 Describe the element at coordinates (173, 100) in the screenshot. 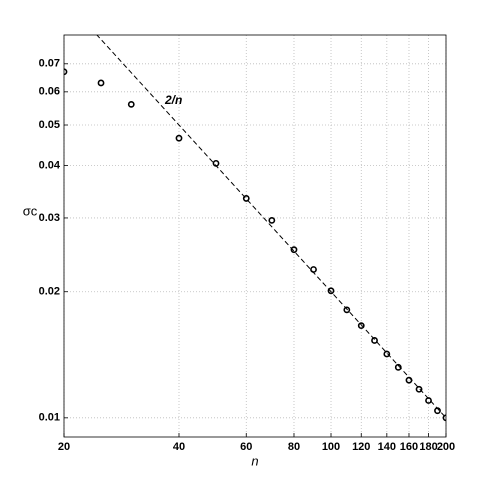

I see `line-annotation: 2/n` at that location.